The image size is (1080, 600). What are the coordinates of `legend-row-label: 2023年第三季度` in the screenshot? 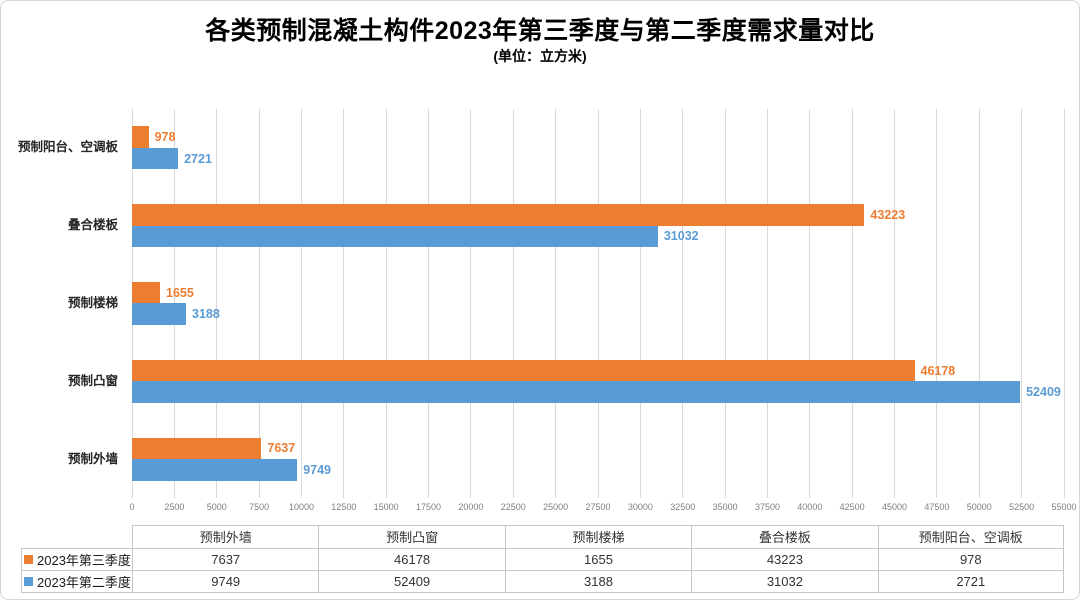 It's located at (76, 559).